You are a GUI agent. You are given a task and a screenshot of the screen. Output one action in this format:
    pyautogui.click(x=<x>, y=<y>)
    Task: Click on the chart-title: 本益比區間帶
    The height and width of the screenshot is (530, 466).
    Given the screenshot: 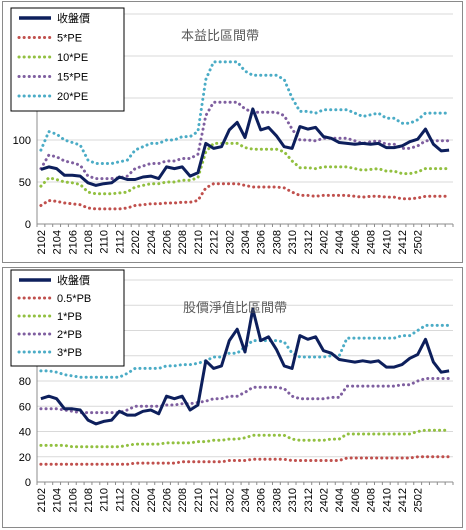 What is the action you would take?
    pyautogui.click(x=220, y=35)
    